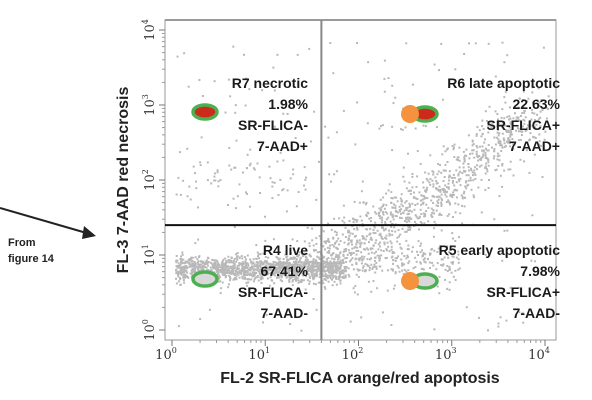  I want to click on y-tick-label: 102, so click(149, 180).